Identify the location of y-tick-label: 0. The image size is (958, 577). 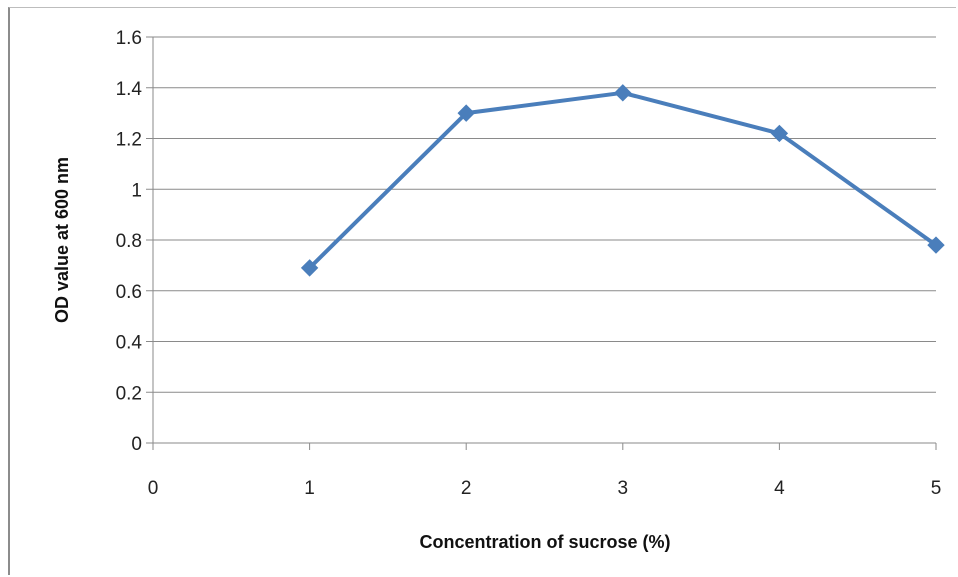
(136, 444).